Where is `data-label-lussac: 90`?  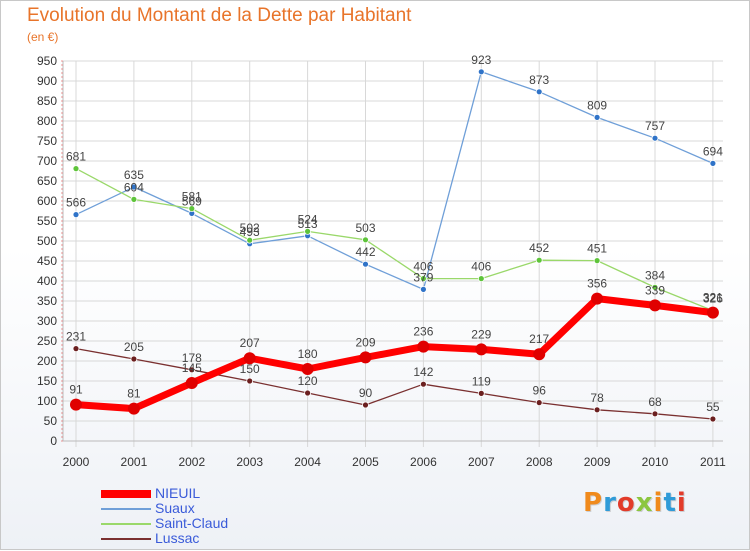
data-label-lussac: 90 is located at coordinates (366, 393).